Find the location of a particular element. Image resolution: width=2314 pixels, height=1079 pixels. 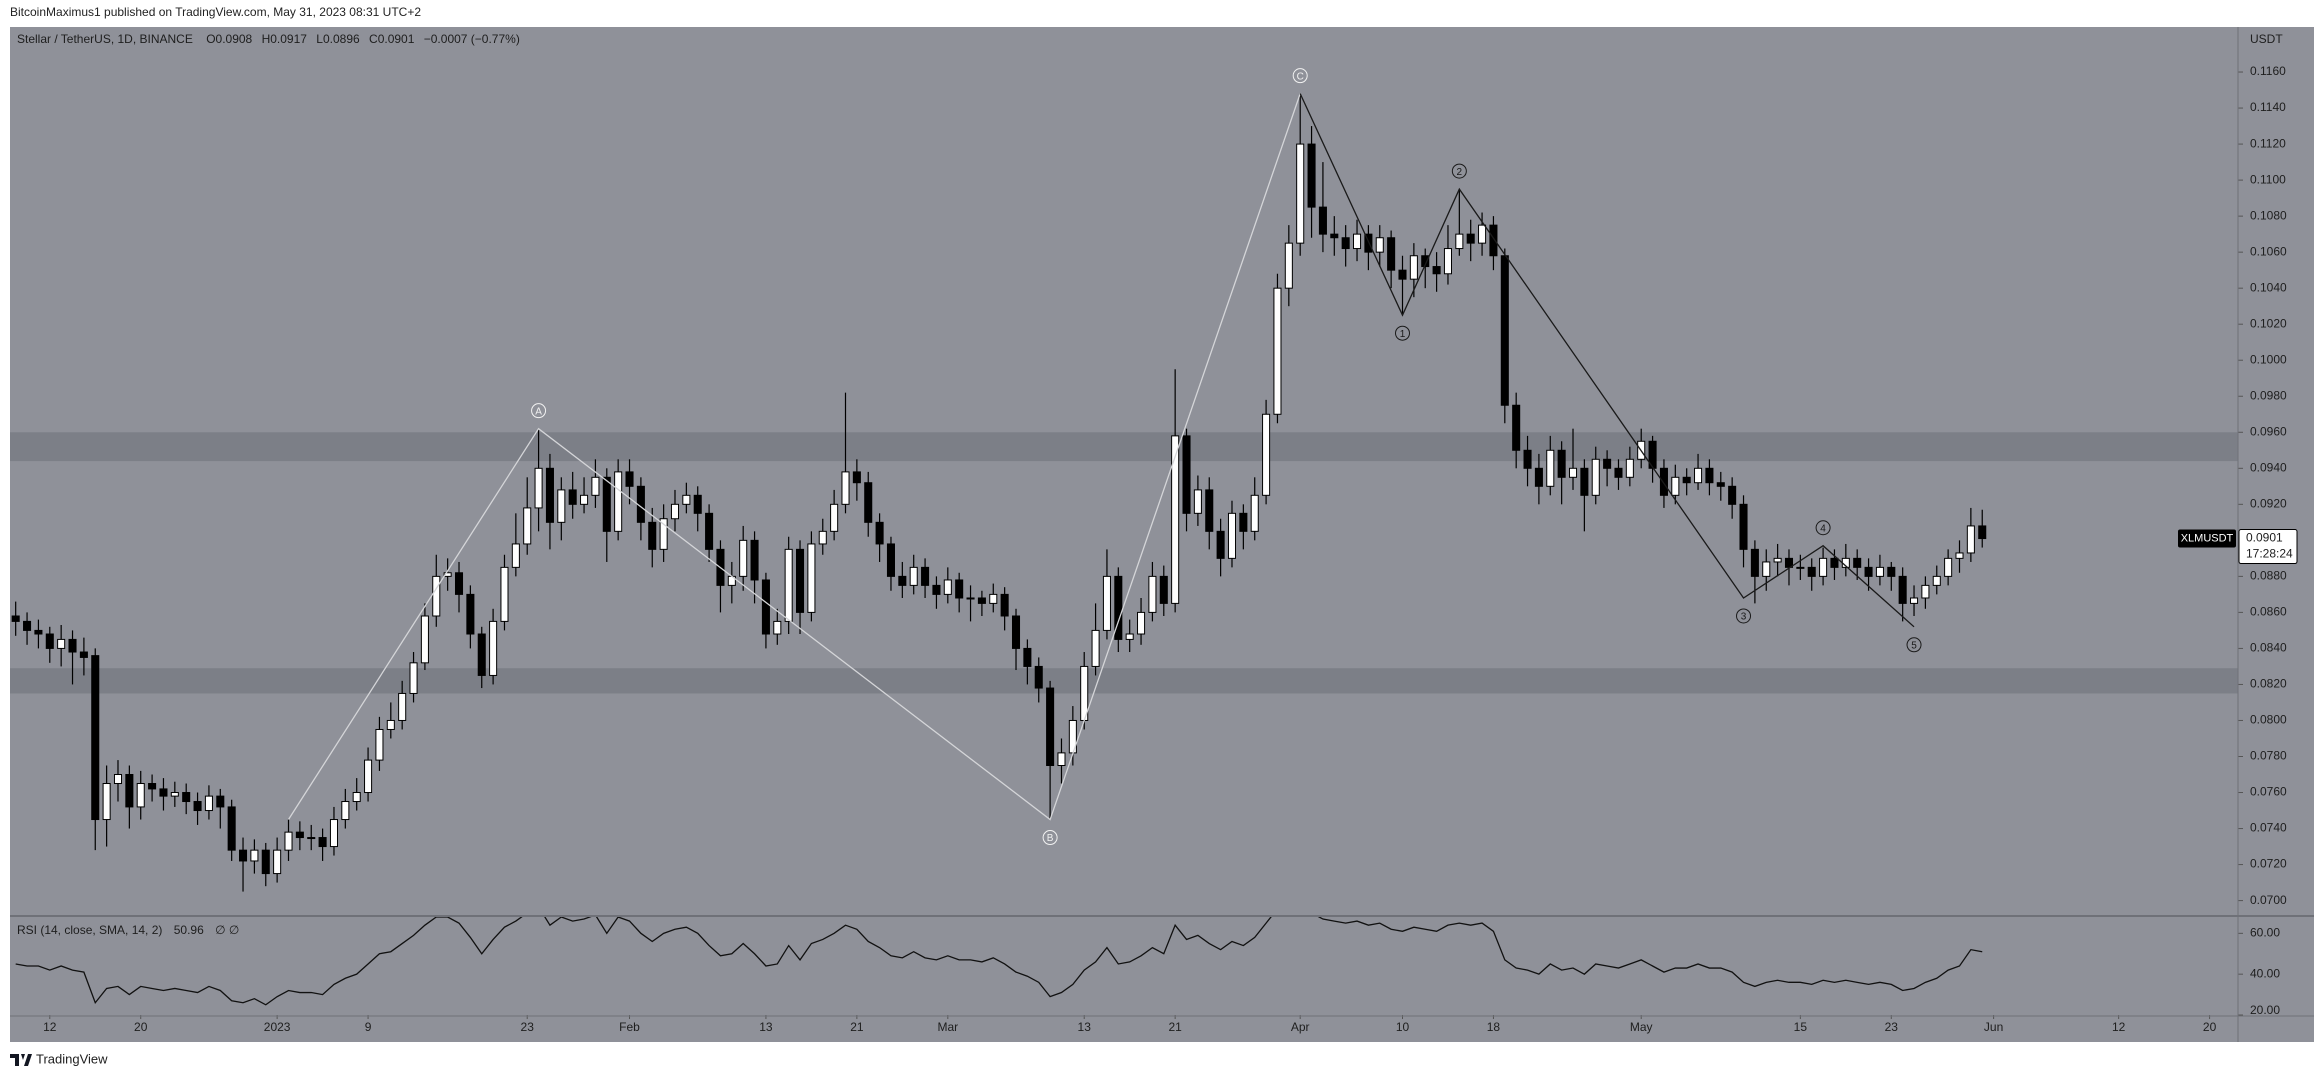

x-tick-label: Mar is located at coordinates (947, 1027).